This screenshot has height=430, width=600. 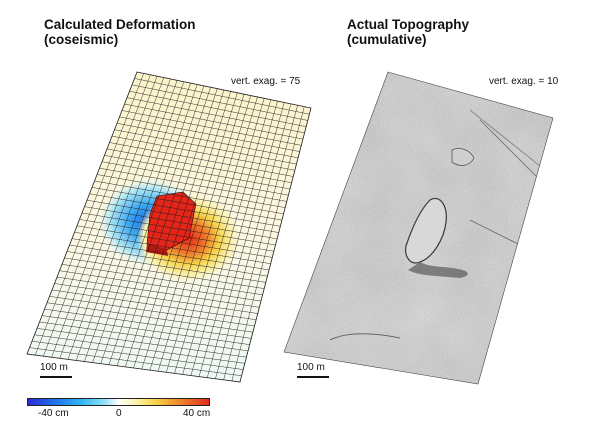 I want to click on scarp-shadow, so click(x=438, y=270).